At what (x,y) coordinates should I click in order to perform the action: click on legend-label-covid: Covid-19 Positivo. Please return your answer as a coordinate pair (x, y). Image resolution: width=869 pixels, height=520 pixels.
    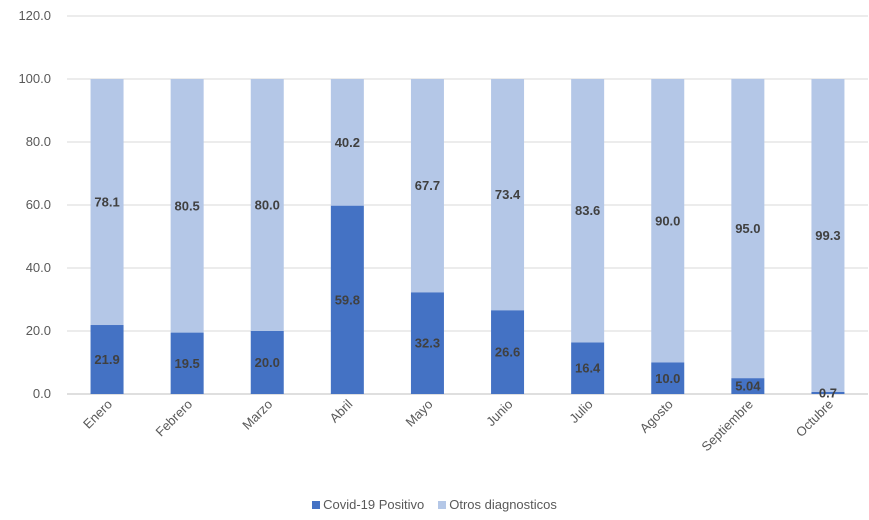
    Looking at the image, I should click on (374, 504).